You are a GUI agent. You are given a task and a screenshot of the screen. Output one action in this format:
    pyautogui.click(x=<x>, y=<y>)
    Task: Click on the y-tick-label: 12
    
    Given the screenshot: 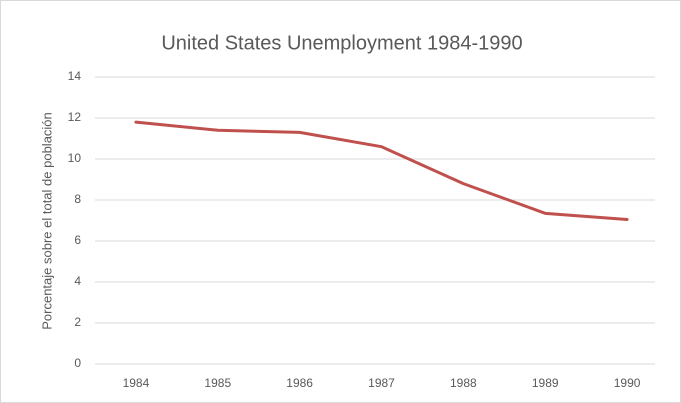 What is the action you would take?
    pyautogui.click(x=75, y=117)
    